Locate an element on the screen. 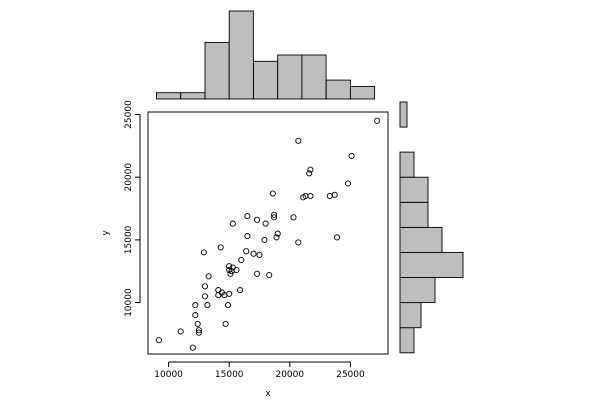 The width and height of the screenshot is (599, 400). y-axis: 10000 15000 20000 25000 is located at coordinates (132, 208).